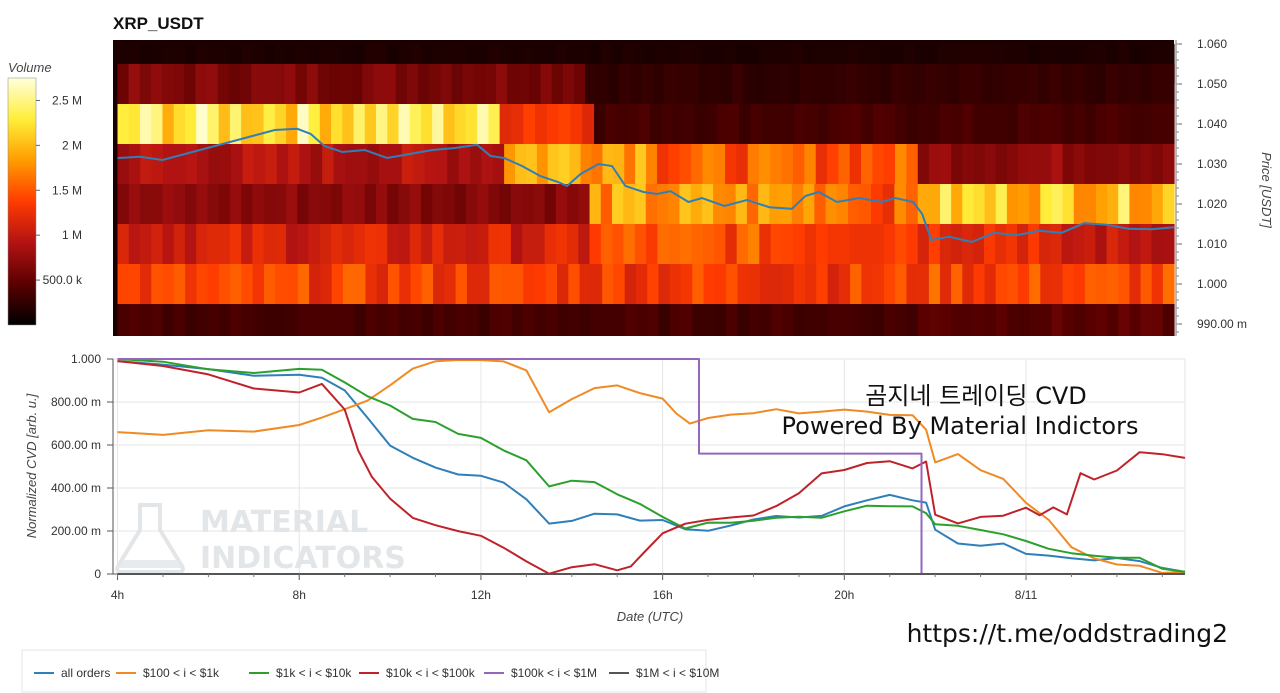 This screenshot has width=1280, height=693. What do you see at coordinates (59, 190) in the screenshot?
I see `colorbar-ticks: 2.5 M 2 M 1.5 M 1 M 500.0 k` at bounding box center [59, 190].